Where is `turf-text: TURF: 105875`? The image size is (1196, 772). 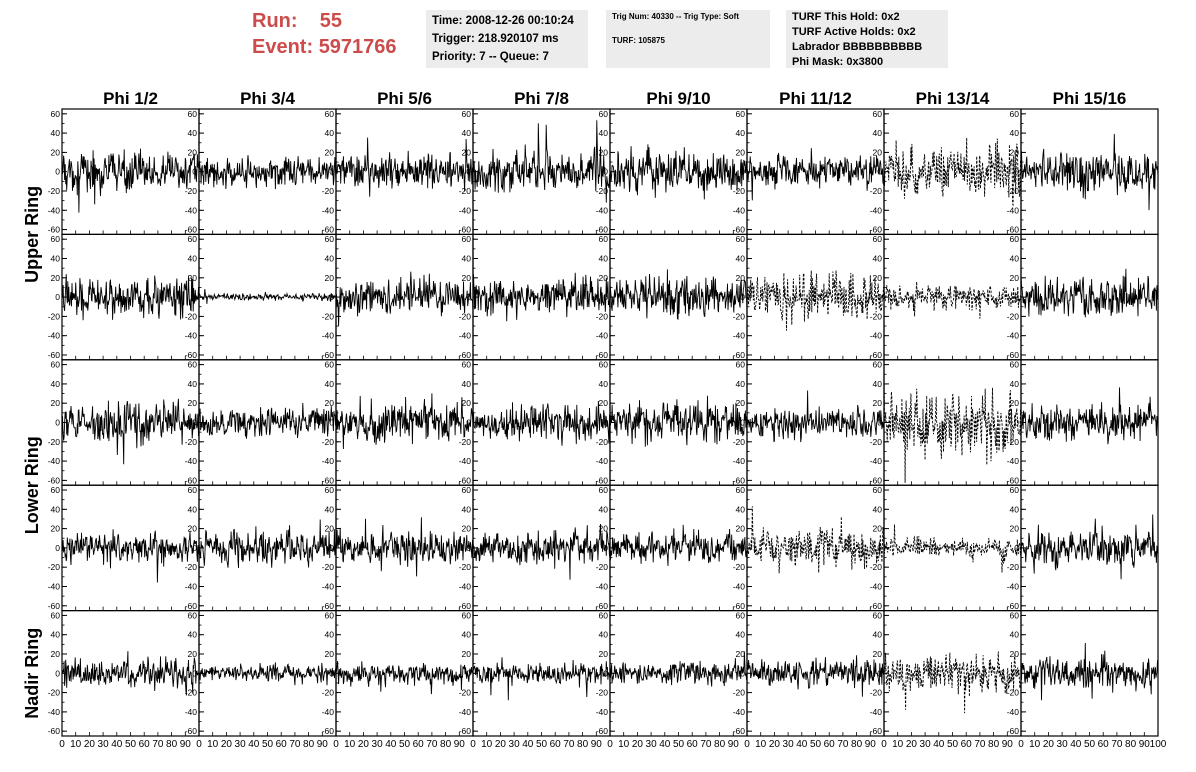
turf-text: TURF: 105875 is located at coordinates (638, 40).